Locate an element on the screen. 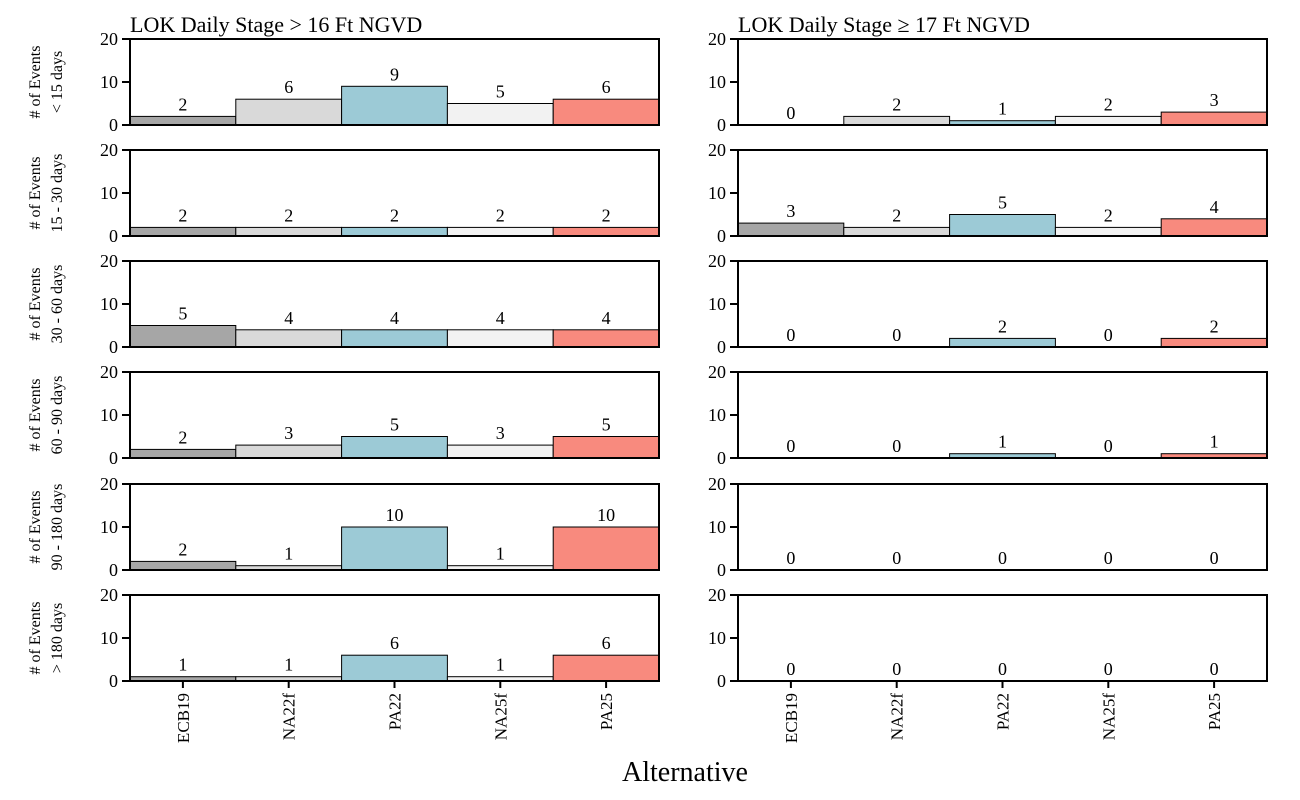 The width and height of the screenshot is (1300, 800). duration-label: > 180 days is located at coordinates (57, 638).